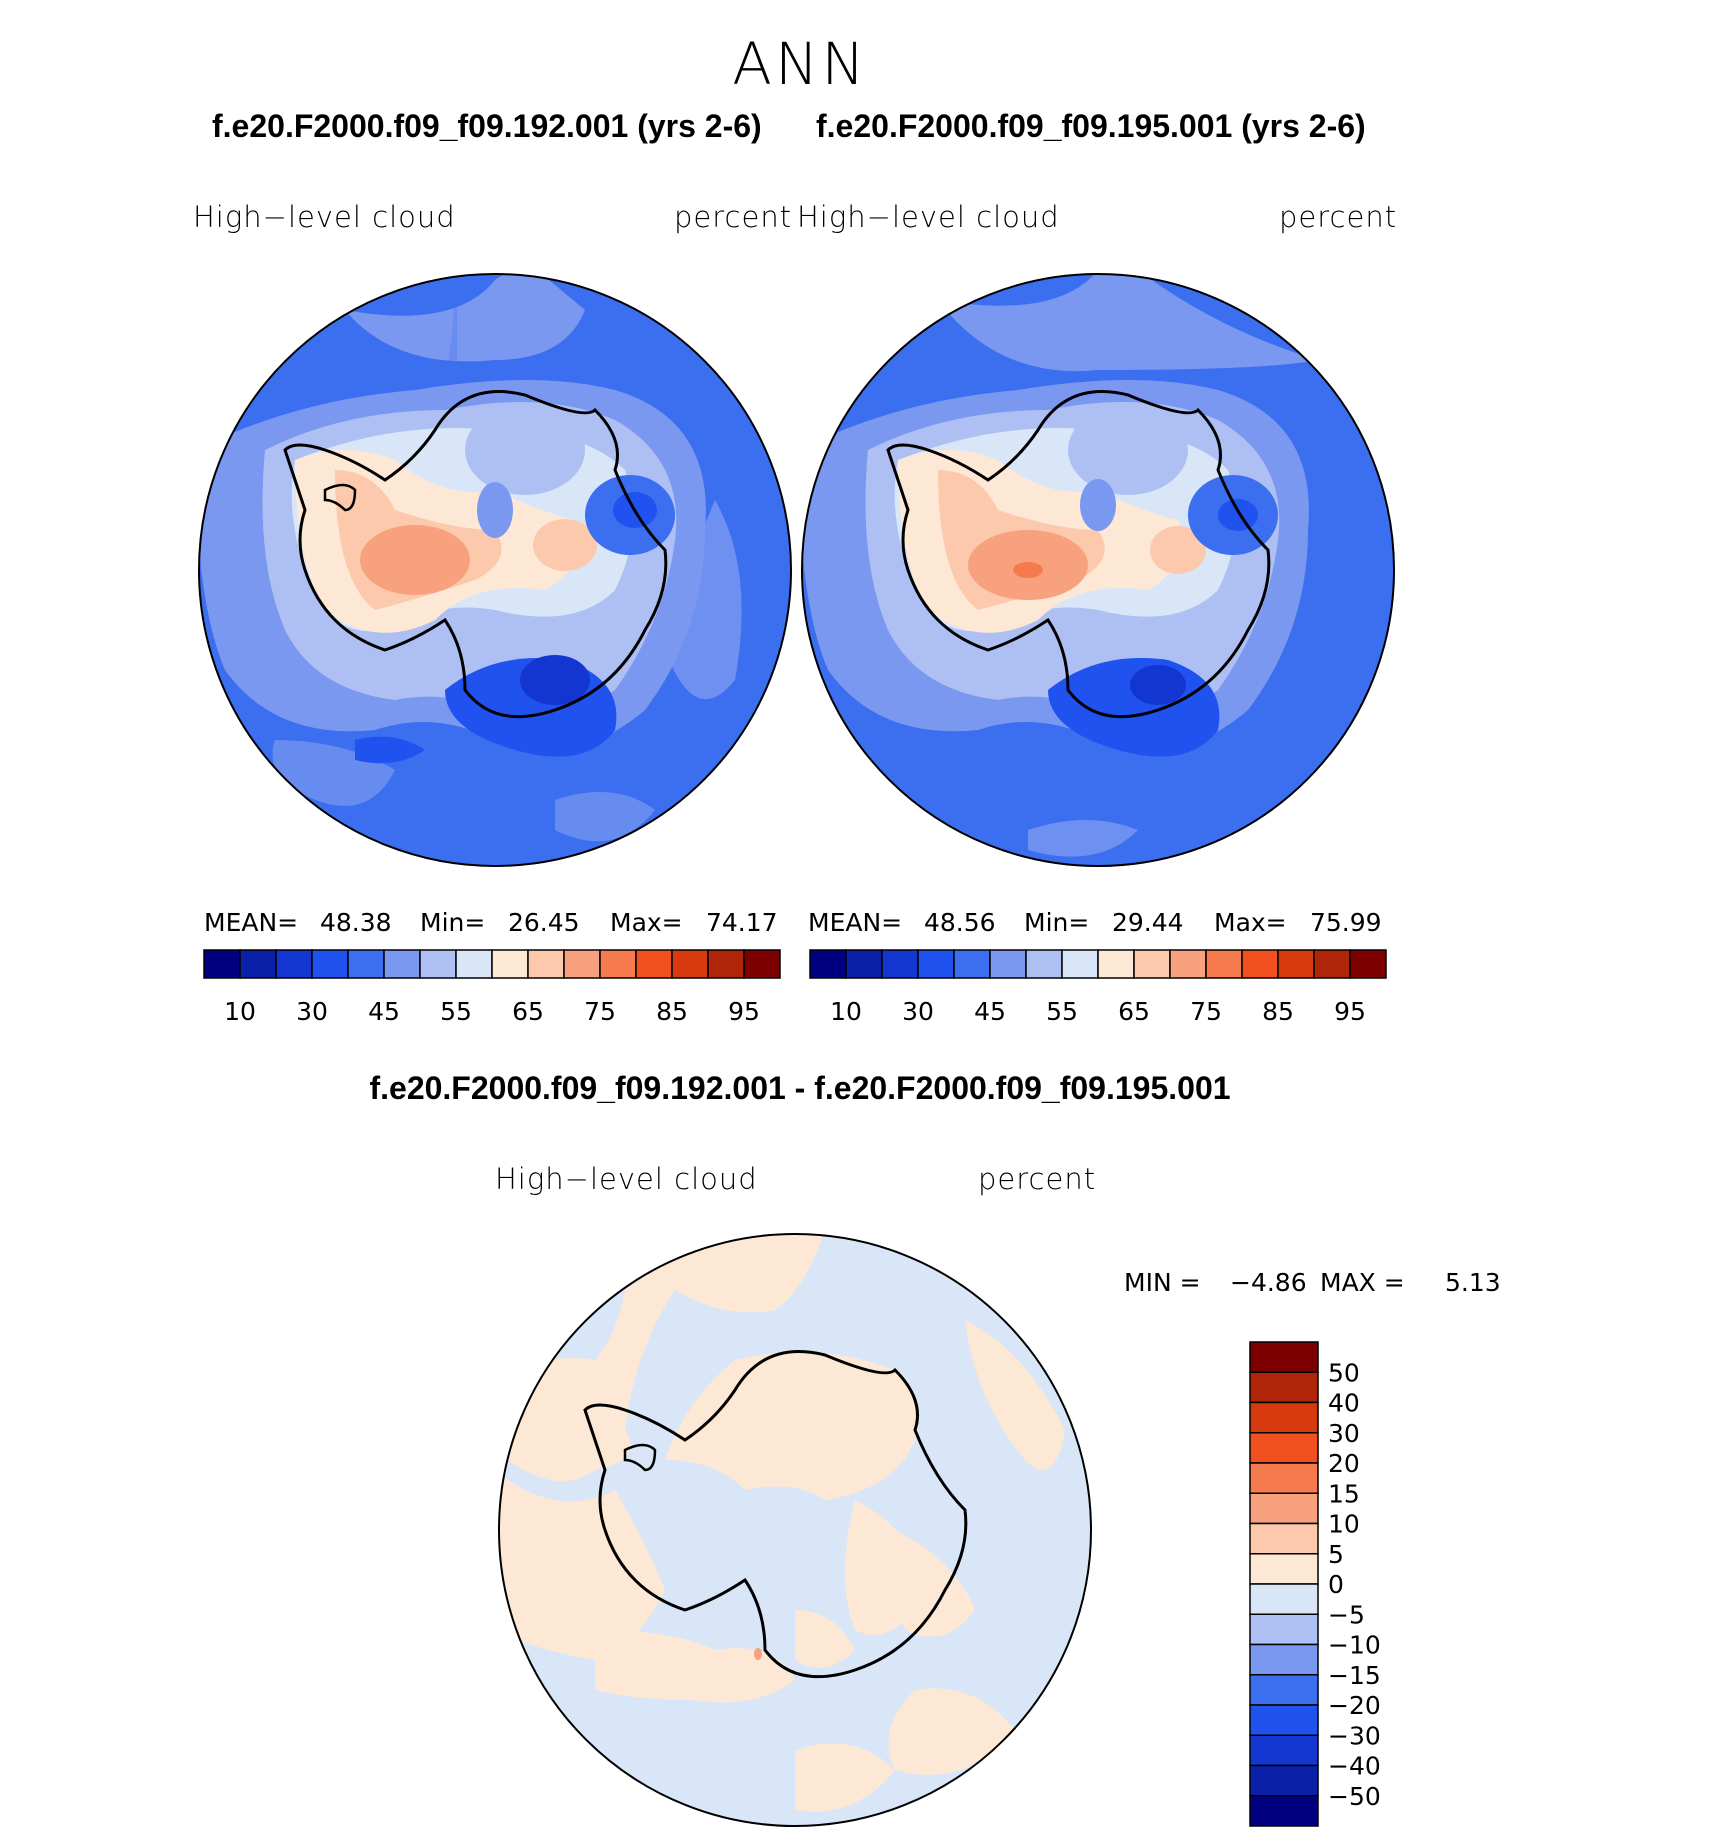  What do you see at coordinates (1346, 922) in the screenshot?
I see `max-value-right: 75.99` at bounding box center [1346, 922].